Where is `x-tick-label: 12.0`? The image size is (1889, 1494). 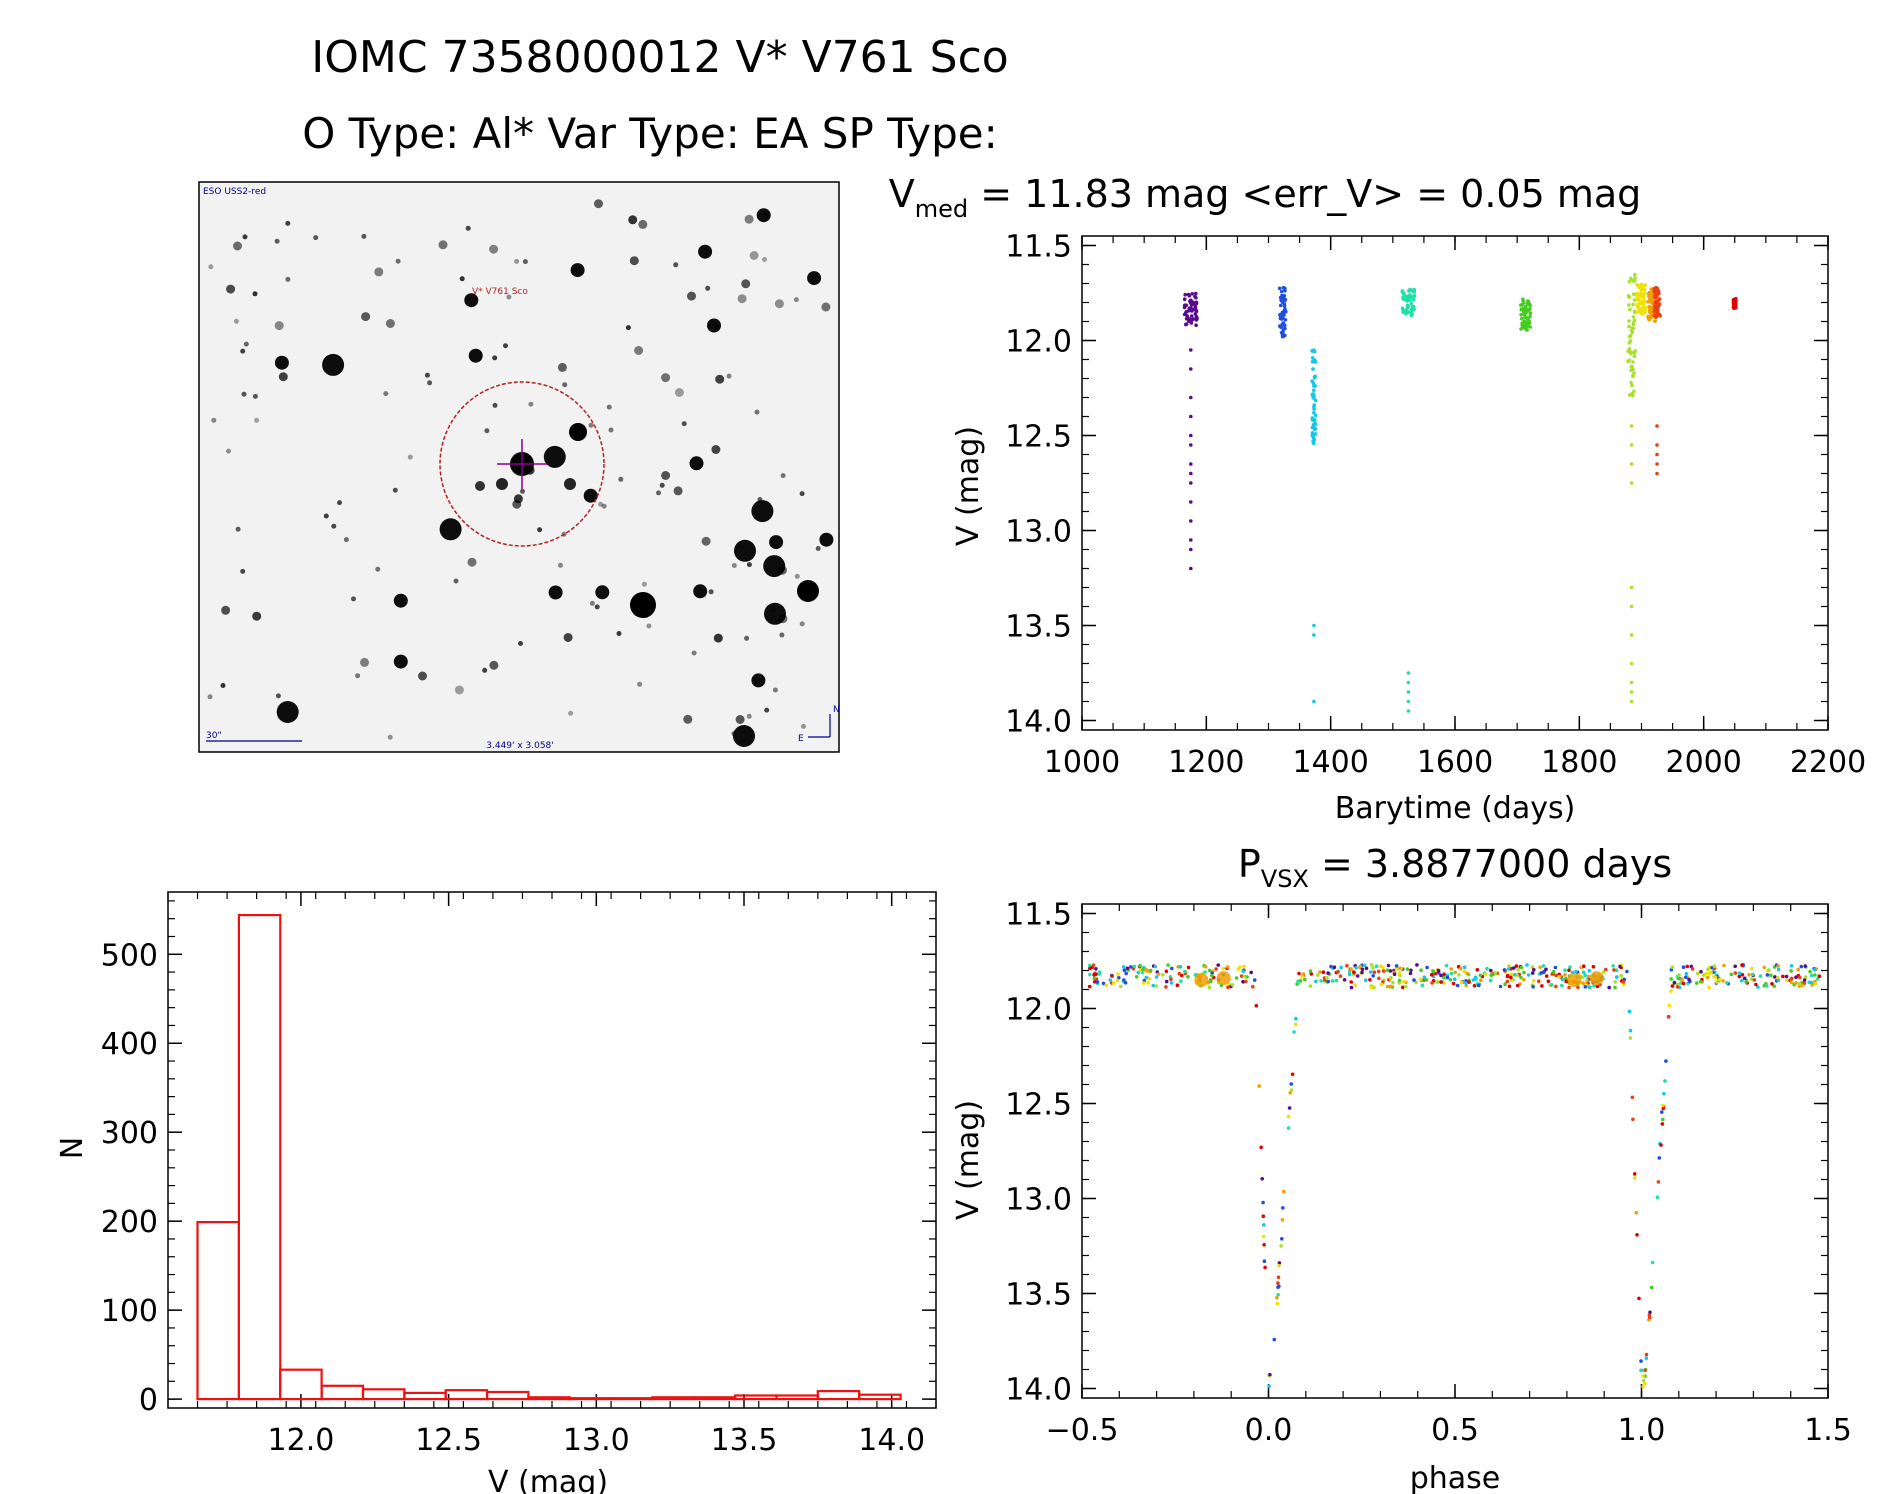 x-tick-label: 12.0 is located at coordinates (301, 1440).